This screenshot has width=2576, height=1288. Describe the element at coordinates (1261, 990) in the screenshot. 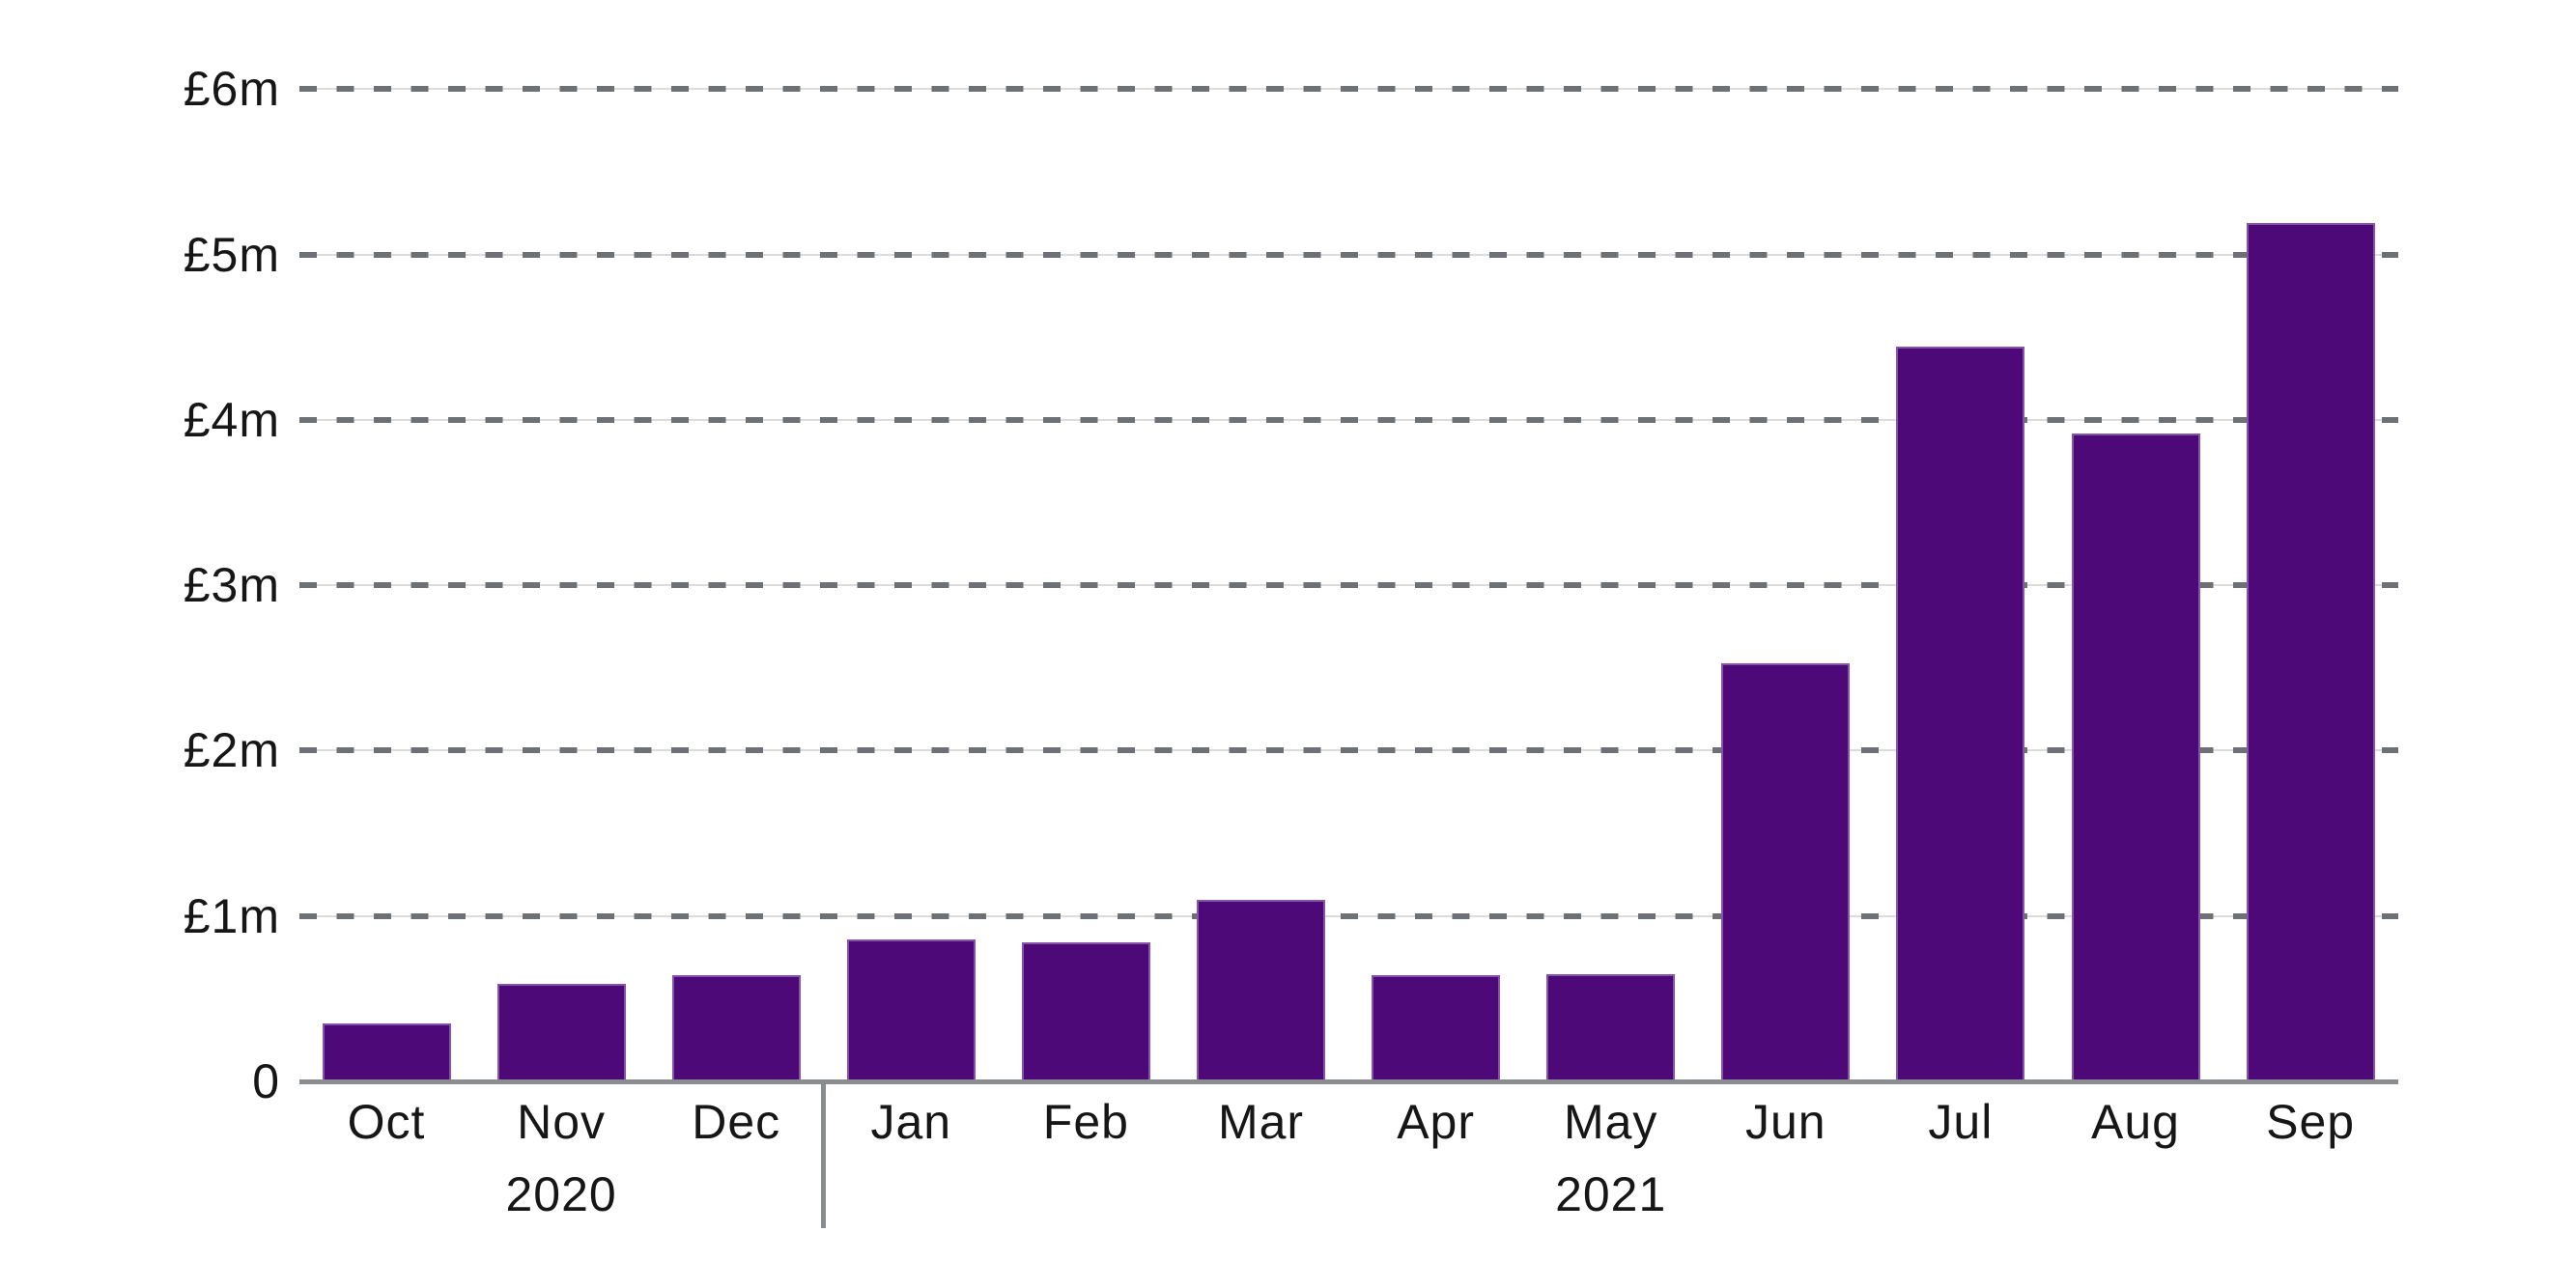

I see `bar-mar` at that location.